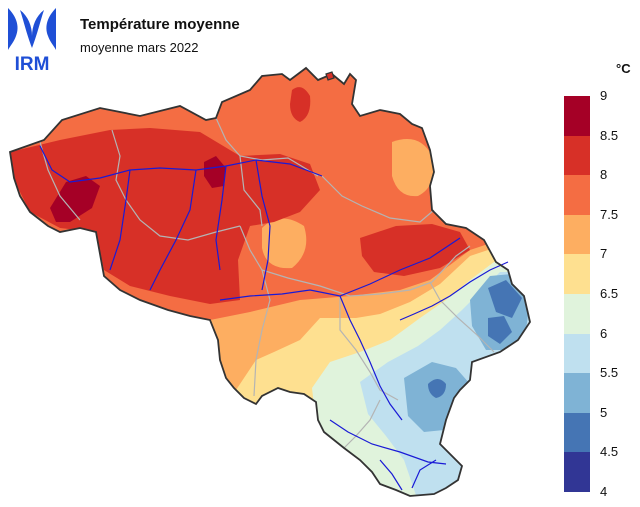 The width and height of the screenshot is (640, 507). What do you see at coordinates (139, 47) in the screenshot?
I see `map-subtitle: moyenne mars 2022` at bounding box center [139, 47].